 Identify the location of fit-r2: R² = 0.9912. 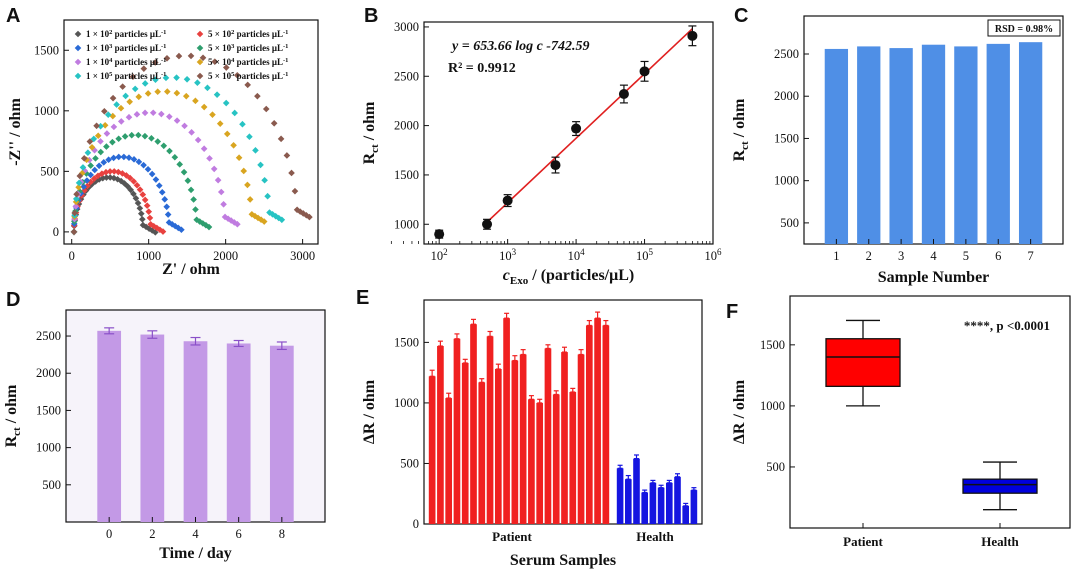
(482, 68).